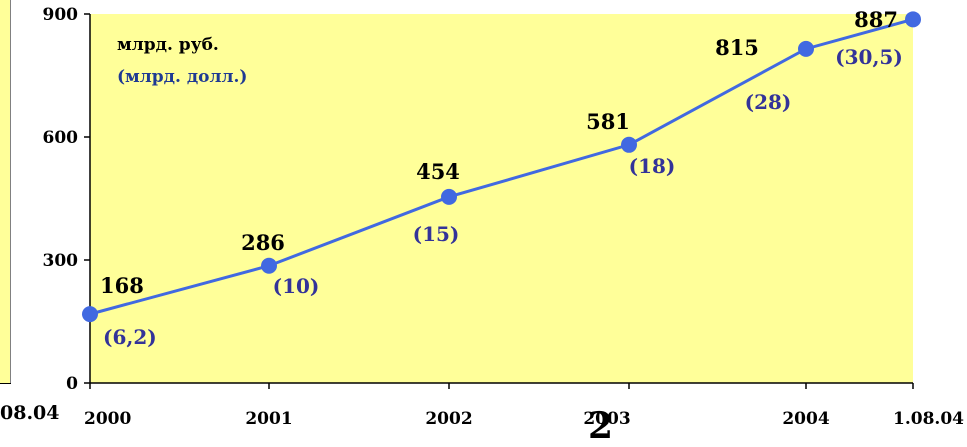 This screenshot has width=967, height=447. Describe the element at coordinates (436, 234) in the screenshot. I see `secondary-value-label: (15)` at that location.